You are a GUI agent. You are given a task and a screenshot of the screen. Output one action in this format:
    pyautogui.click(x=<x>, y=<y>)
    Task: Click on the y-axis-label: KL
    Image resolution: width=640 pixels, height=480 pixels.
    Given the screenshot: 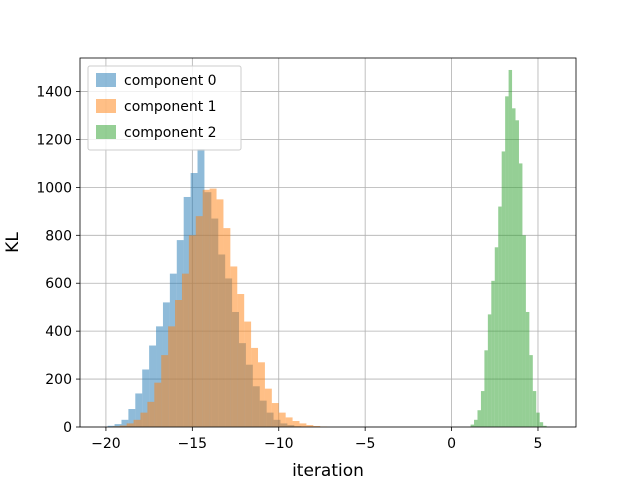 What is the action you would take?
    pyautogui.click(x=13, y=242)
    